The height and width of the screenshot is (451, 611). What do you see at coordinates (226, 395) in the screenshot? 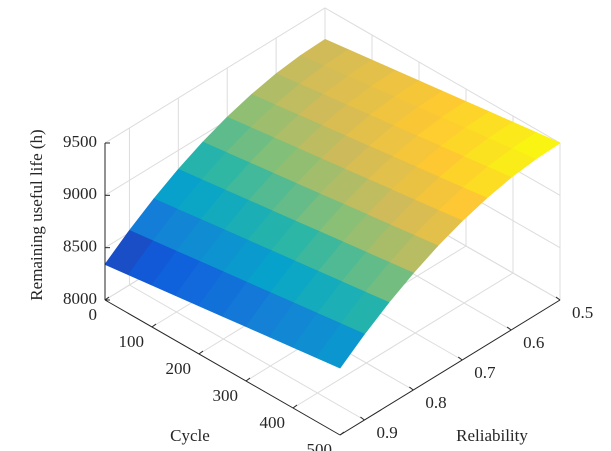
I see `x-tick-label: 300` at bounding box center [226, 395].